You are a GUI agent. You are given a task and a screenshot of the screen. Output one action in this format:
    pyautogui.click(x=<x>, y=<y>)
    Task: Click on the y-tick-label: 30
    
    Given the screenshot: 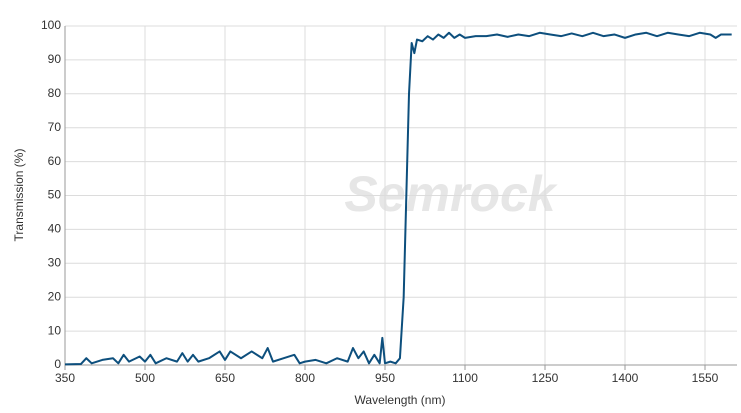 What is the action you would take?
    pyautogui.click(x=55, y=262)
    